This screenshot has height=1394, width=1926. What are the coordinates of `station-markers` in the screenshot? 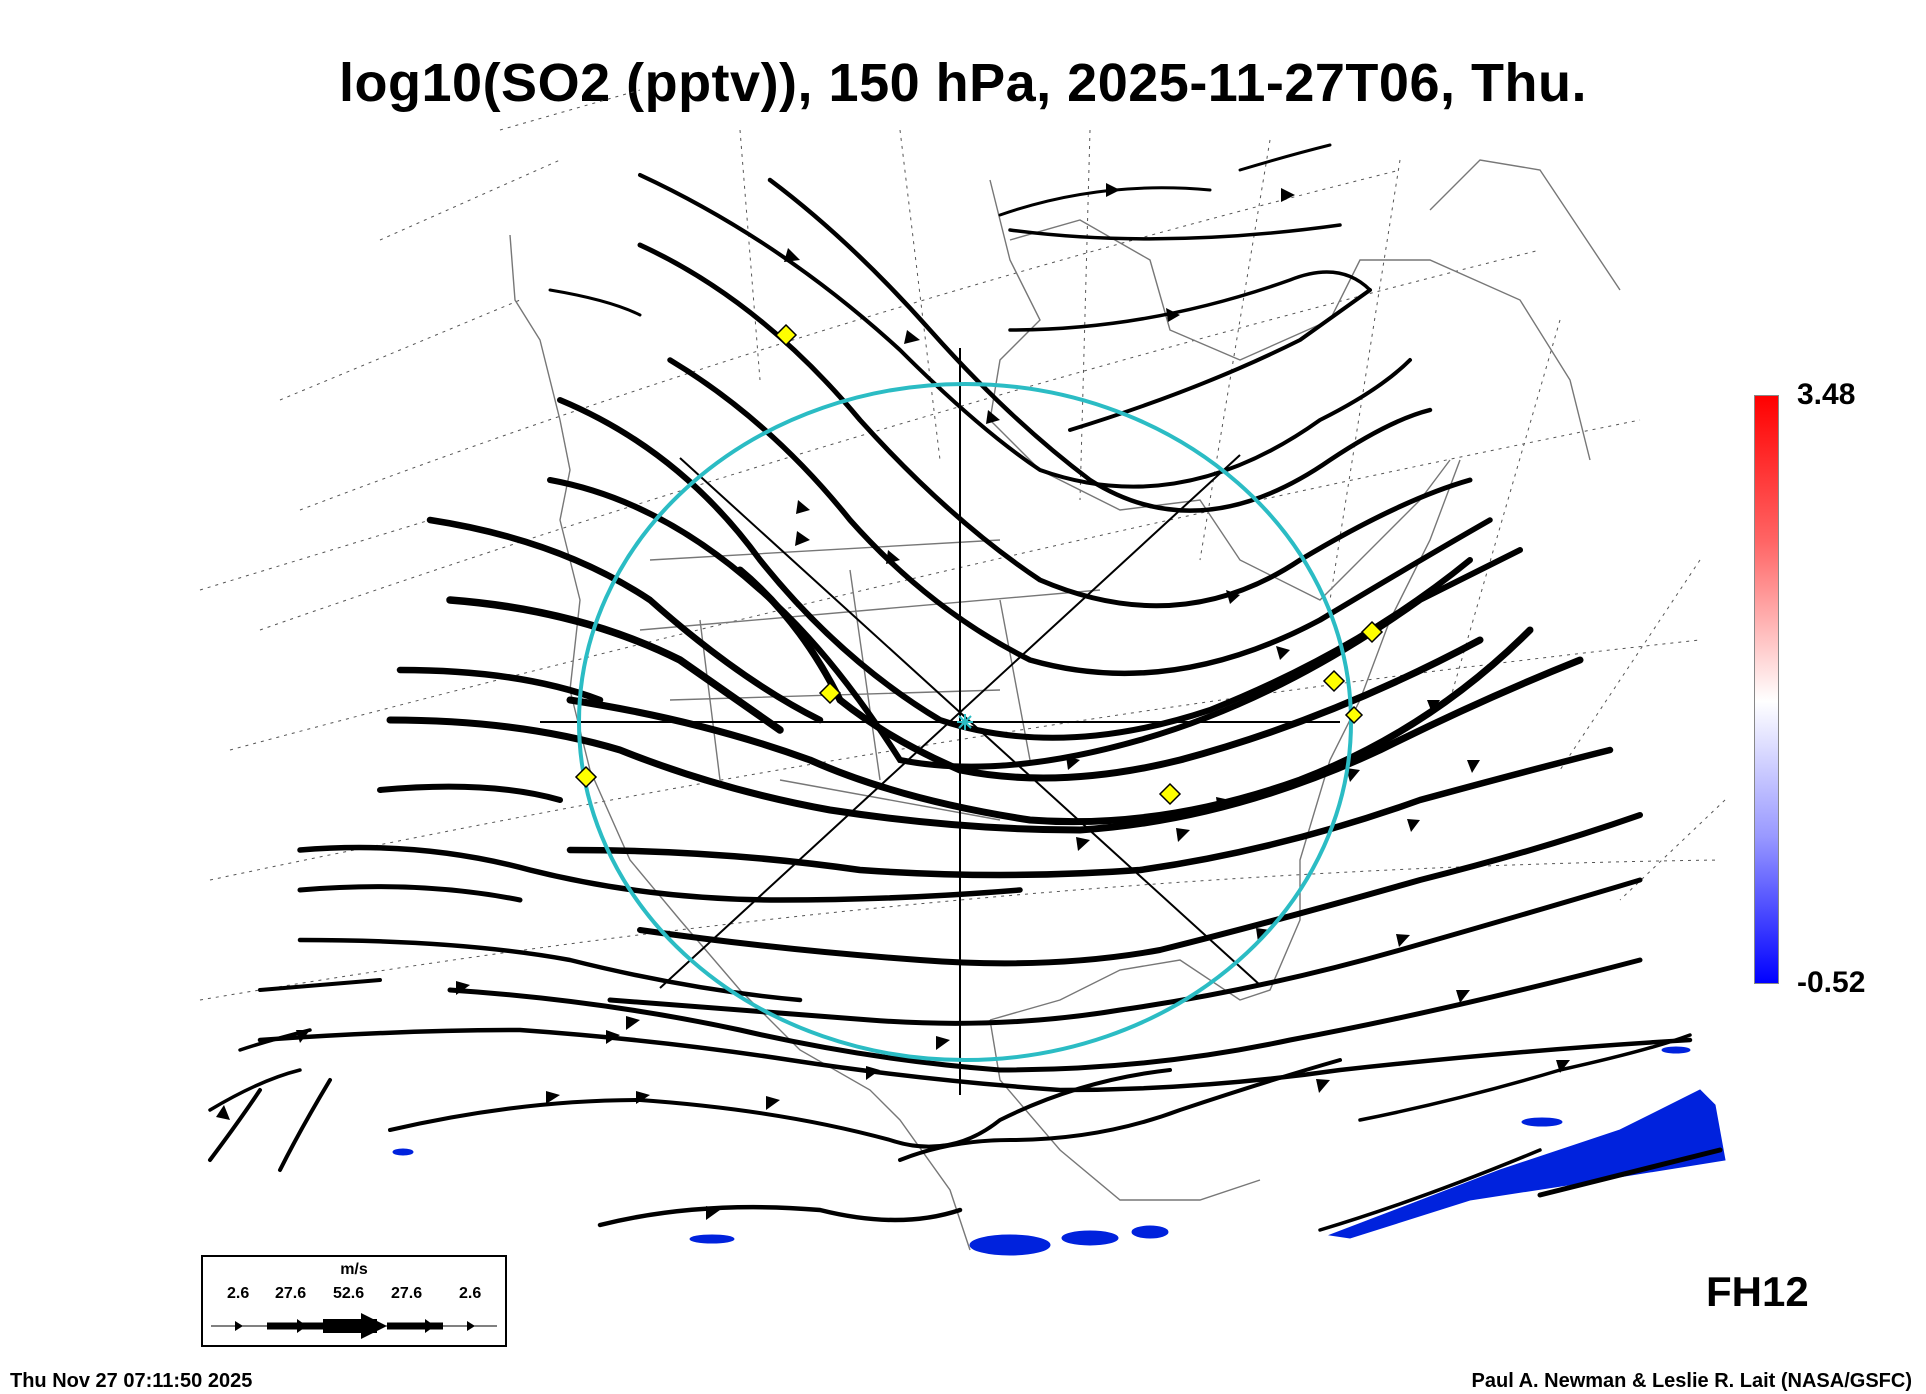 It's located at (979, 564).